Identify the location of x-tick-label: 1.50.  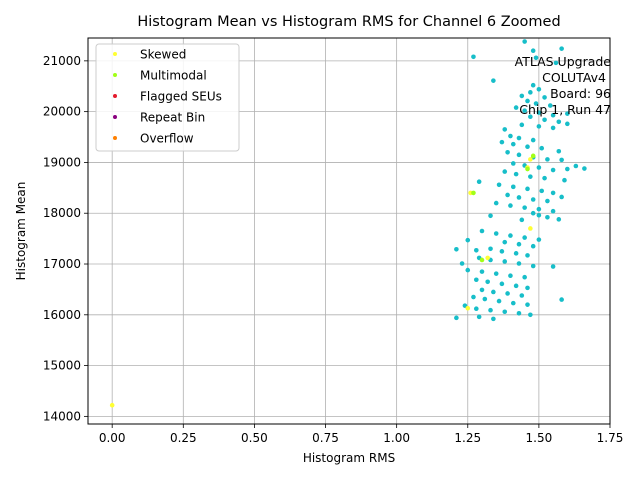
(539, 438).